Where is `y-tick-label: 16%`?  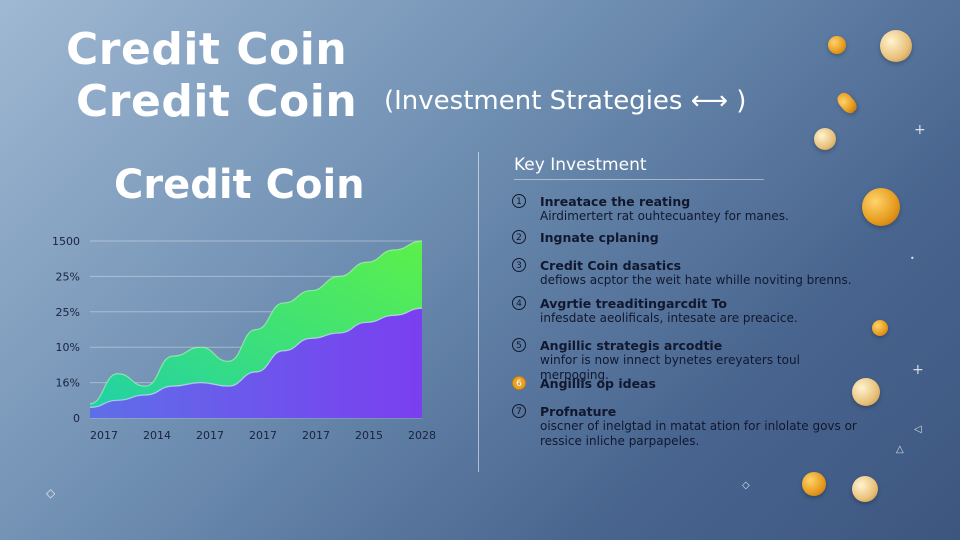 y-tick-label: 16% is located at coordinates (68, 383).